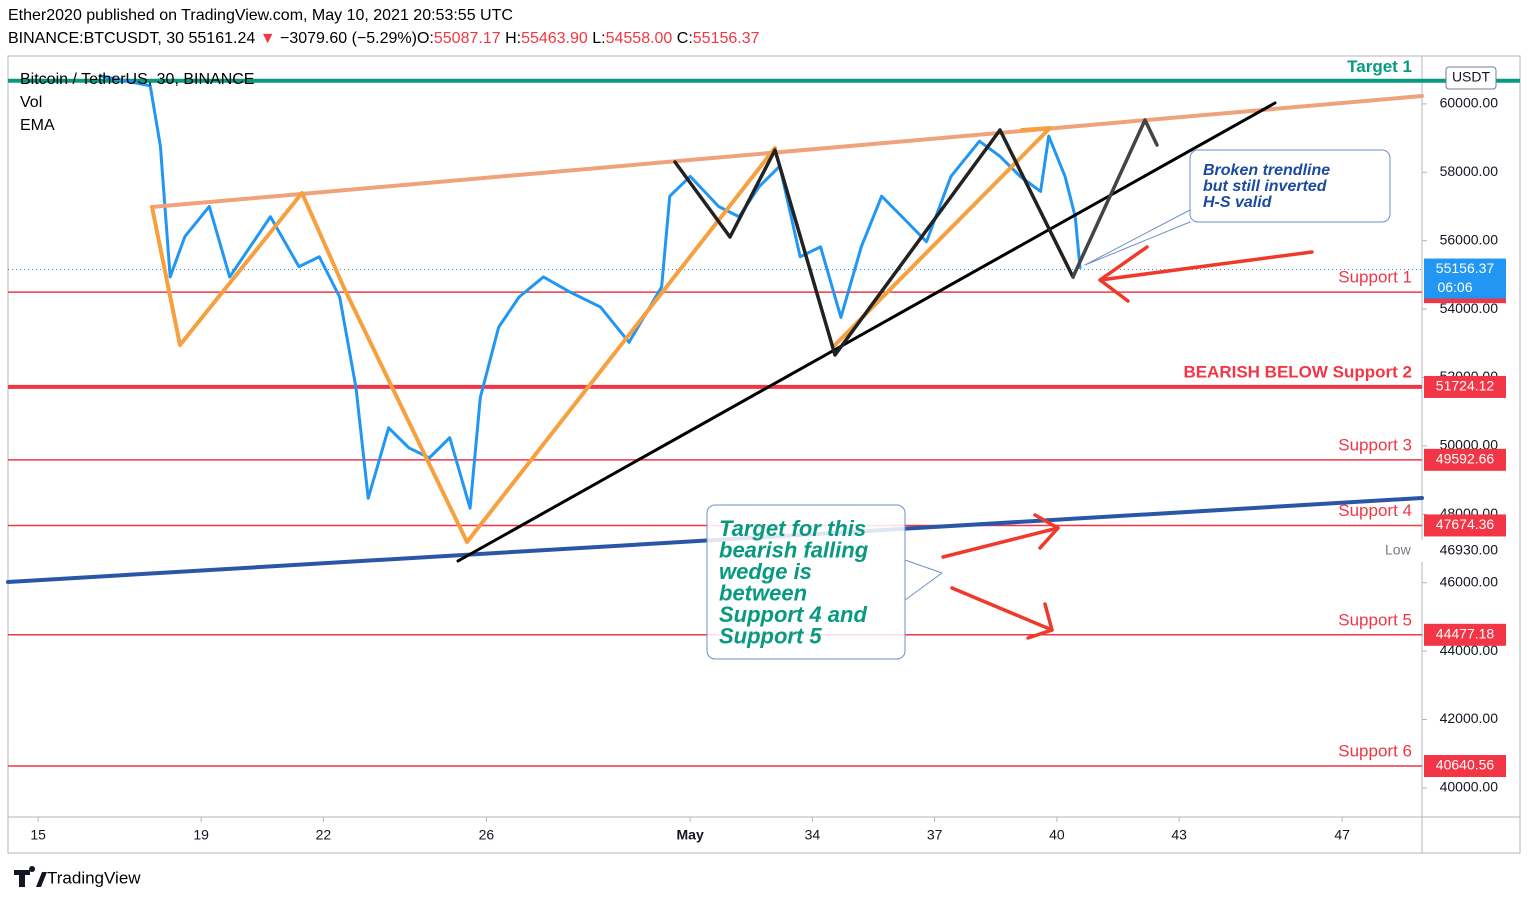  Describe the element at coordinates (1398, 550) in the screenshot. I see `low-name: Low` at that location.